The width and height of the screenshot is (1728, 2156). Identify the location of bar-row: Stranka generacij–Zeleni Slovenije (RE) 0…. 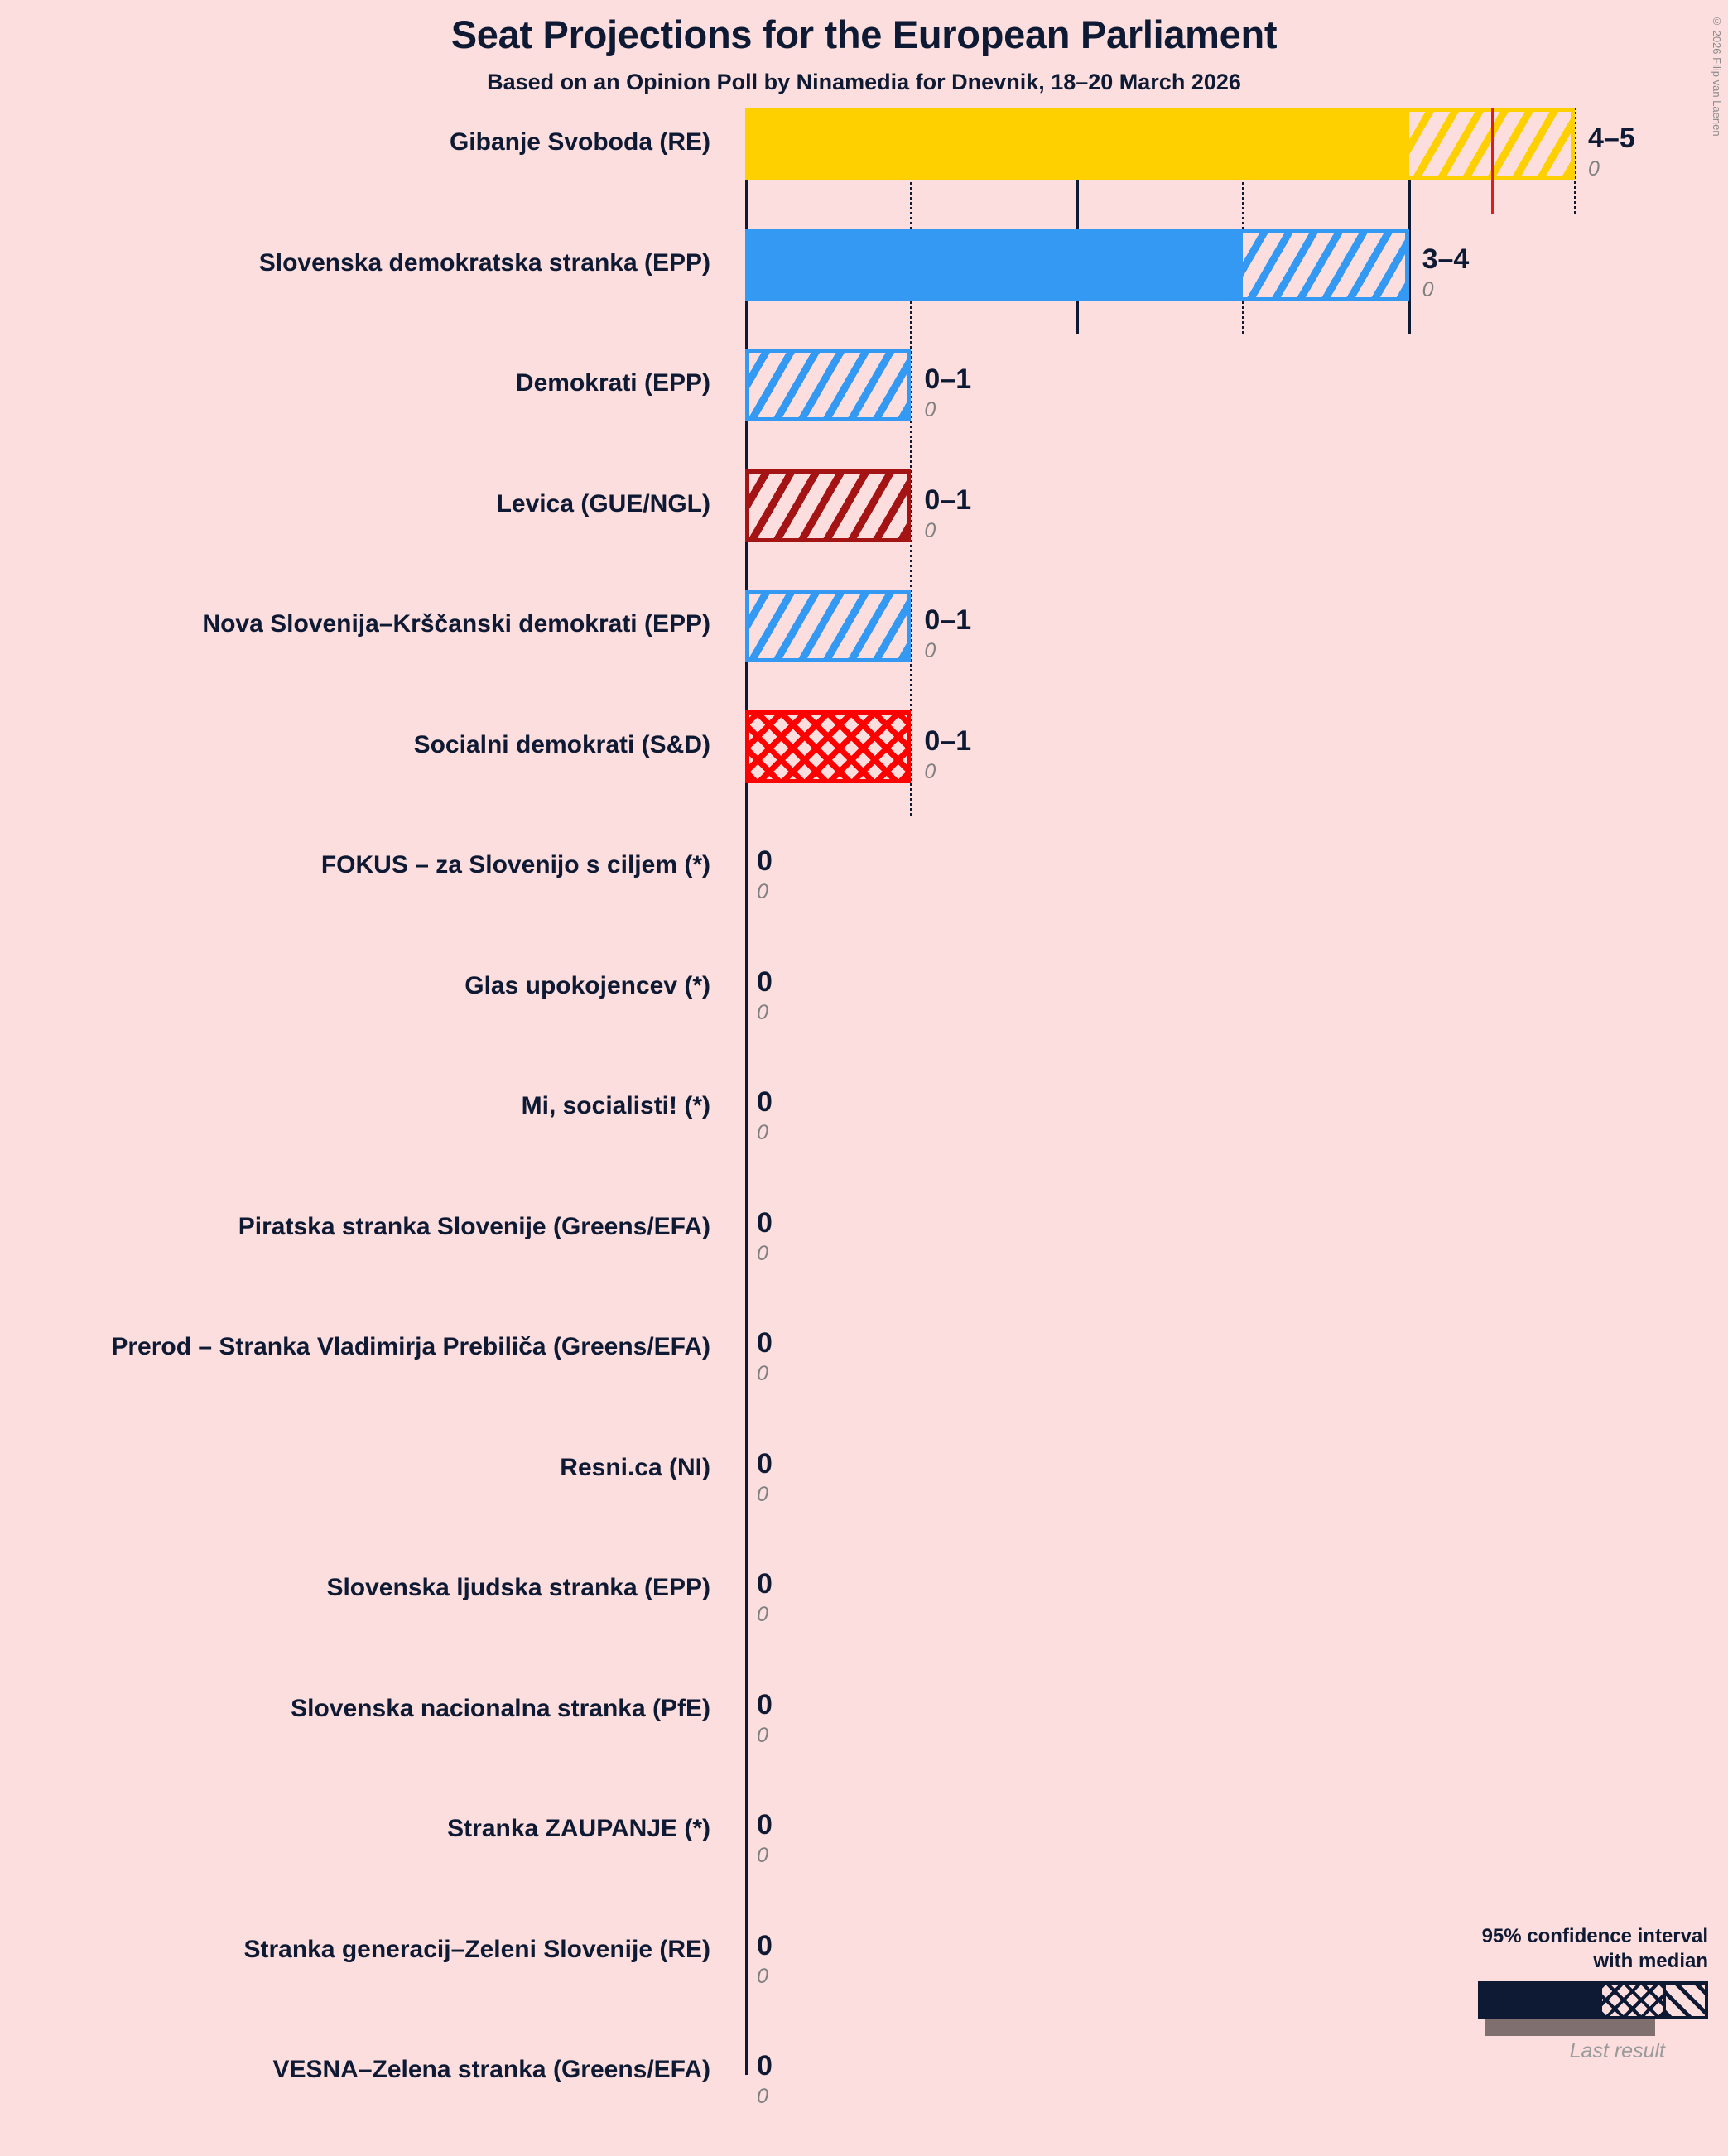
(864, 1976).